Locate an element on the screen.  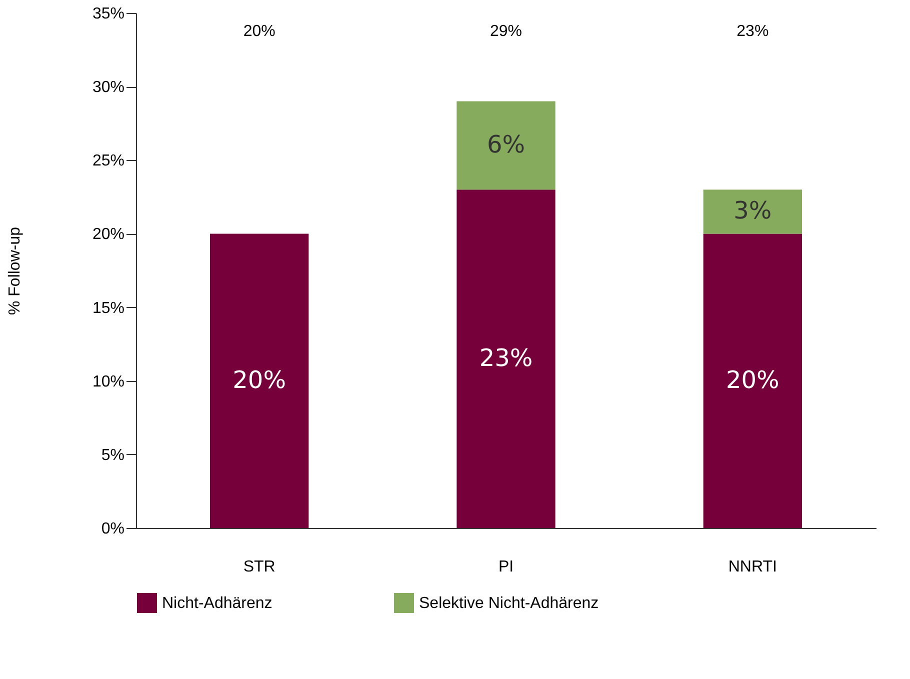
data-label: 6% is located at coordinates (506, 144).